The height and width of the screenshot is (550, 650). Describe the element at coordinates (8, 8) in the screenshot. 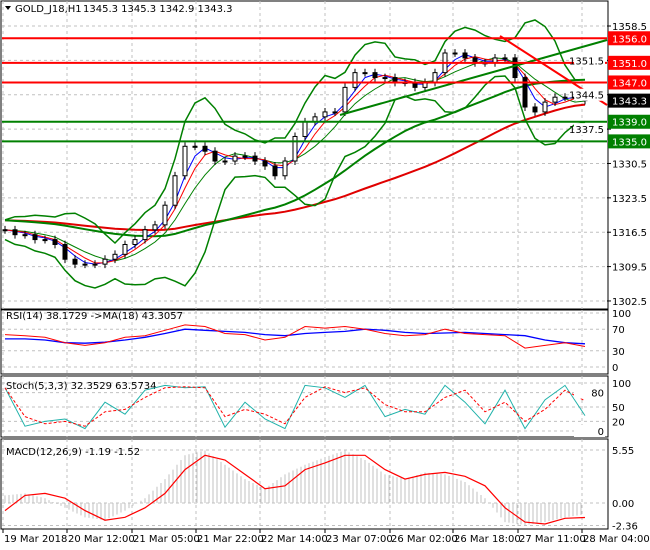

I see `dropdown-triangle-icon` at that location.